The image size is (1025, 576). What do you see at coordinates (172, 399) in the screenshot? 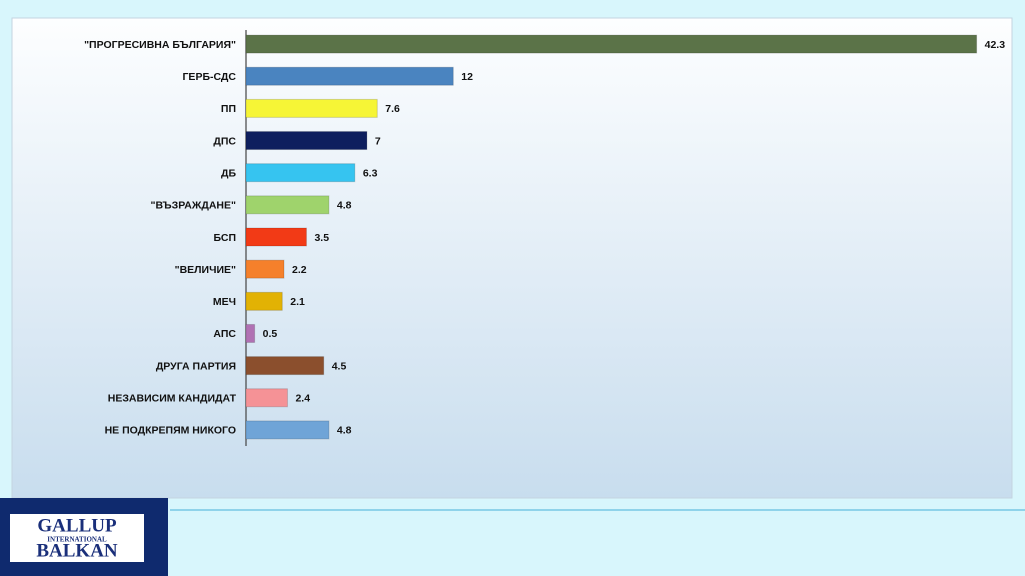
I see `category-label: НЕЗАВИСИМ КАНДИДАТ` at bounding box center [172, 399].